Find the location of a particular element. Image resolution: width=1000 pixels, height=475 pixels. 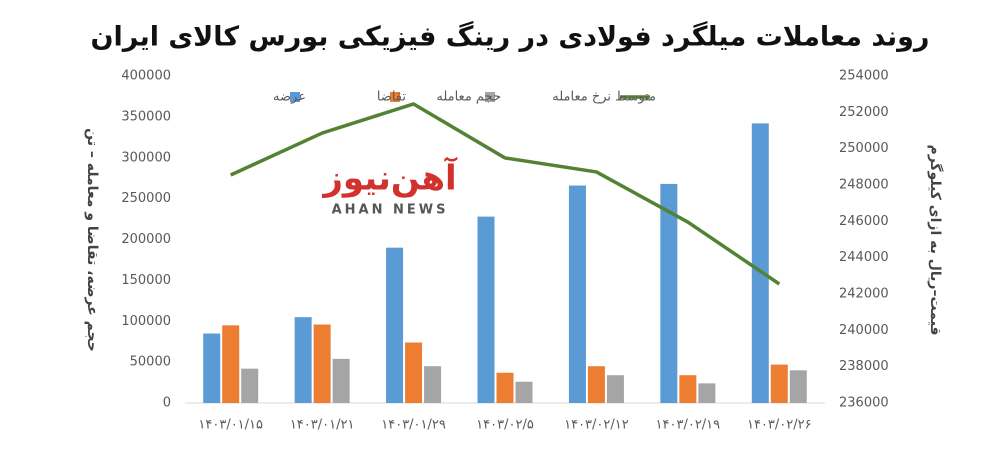

x-tick-label: ۱۴۰۳/۰۱/۲۹ is located at coordinates (413, 425).